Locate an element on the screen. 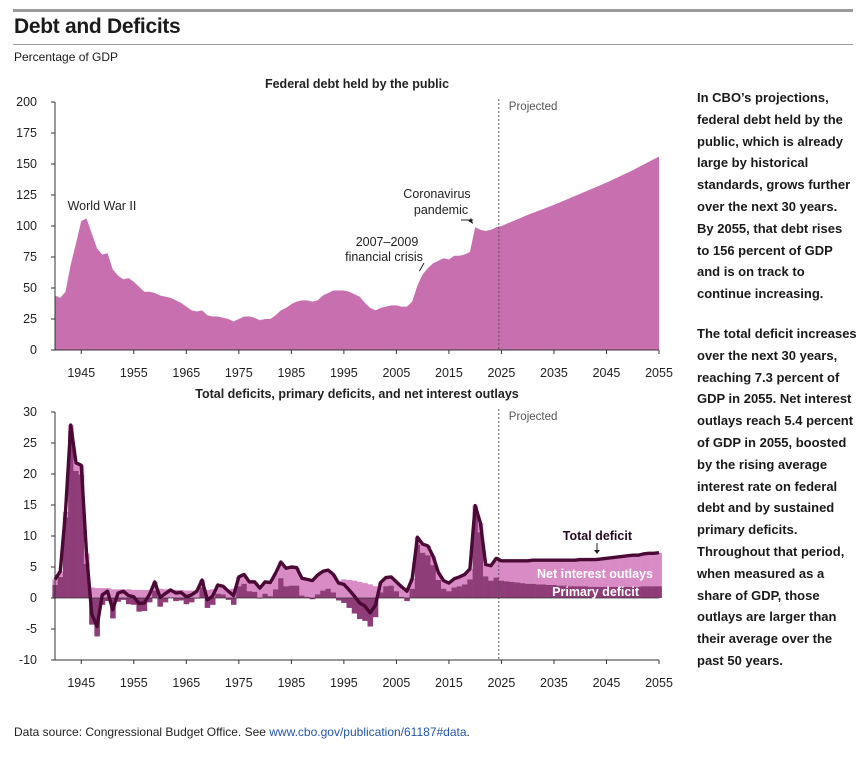 The height and width of the screenshot is (757, 866). debt-x-tick-label: 1965 is located at coordinates (186, 373).